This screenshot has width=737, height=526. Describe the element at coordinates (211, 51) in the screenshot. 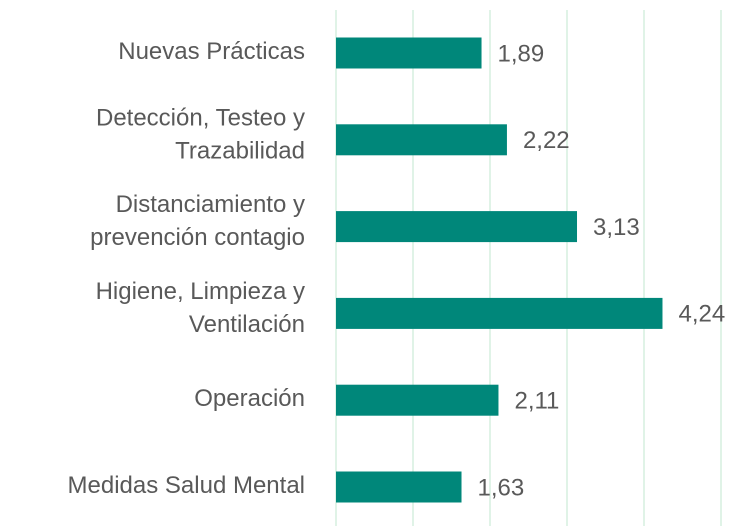

I see `category-label: Nuevas Prácticas` at that location.